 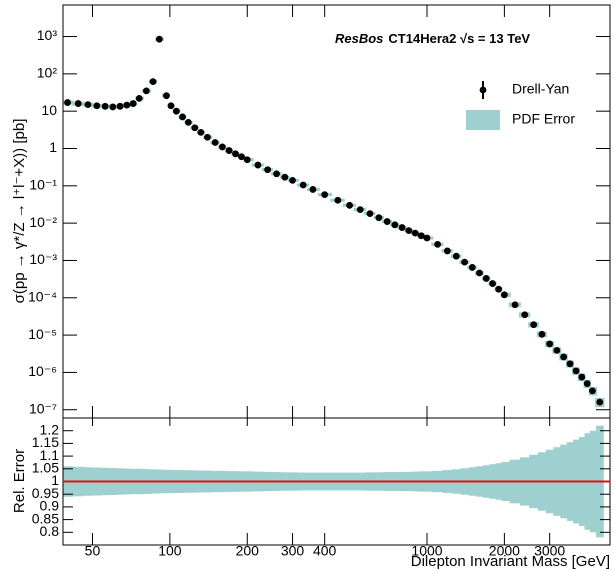 What do you see at coordinates (483, 120) in the screenshot?
I see `legend-swatch` at bounding box center [483, 120].